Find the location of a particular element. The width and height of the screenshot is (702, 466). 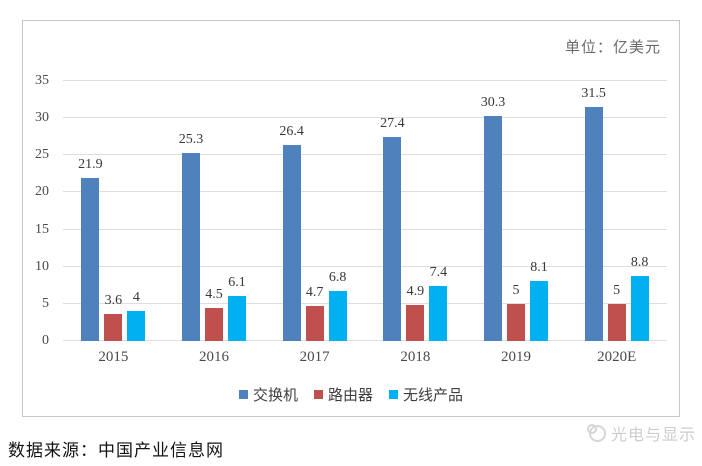

bar-无线产品-2017 is located at coordinates (337, 315).